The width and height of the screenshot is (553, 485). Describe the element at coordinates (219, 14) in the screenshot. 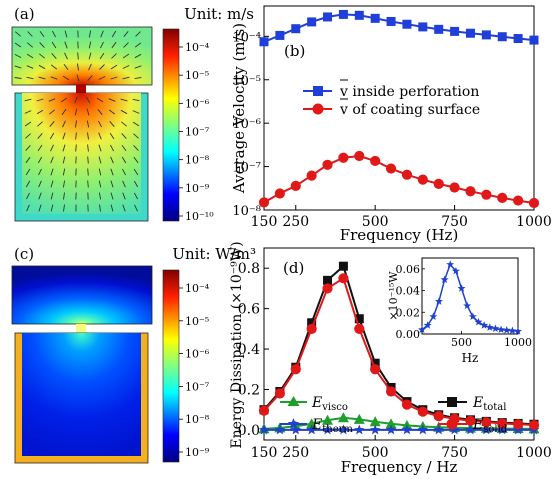

I see `panel-a-unit: Unit: m/s` at that location.